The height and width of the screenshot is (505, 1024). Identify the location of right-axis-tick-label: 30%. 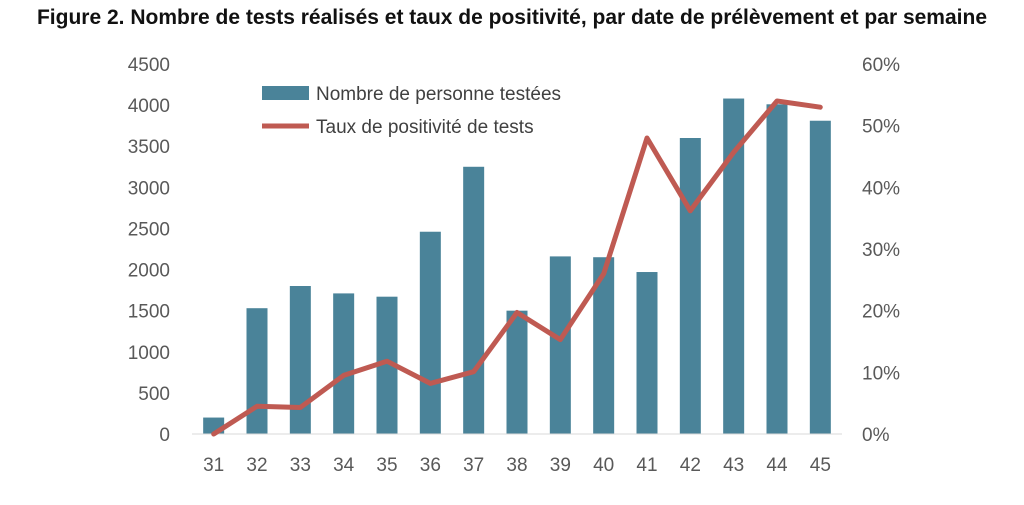
(881, 250).